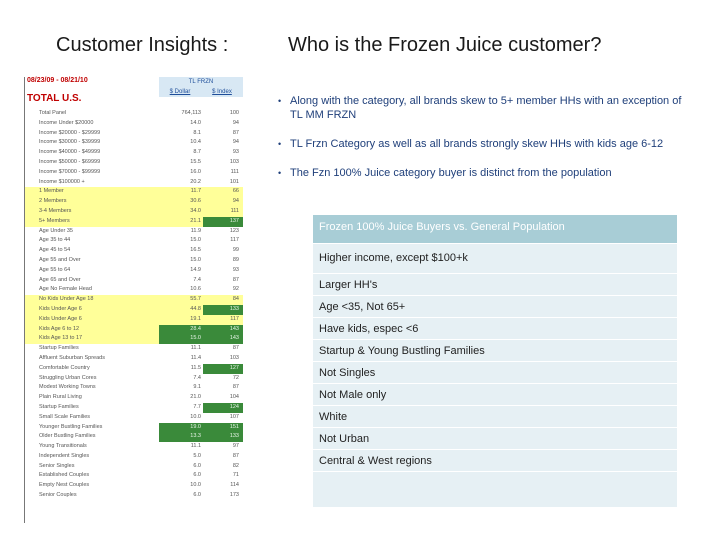  Describe the element at coordinates (60, 397) in the screenshot. I see `row-label: Plain Rural Living` at that location.